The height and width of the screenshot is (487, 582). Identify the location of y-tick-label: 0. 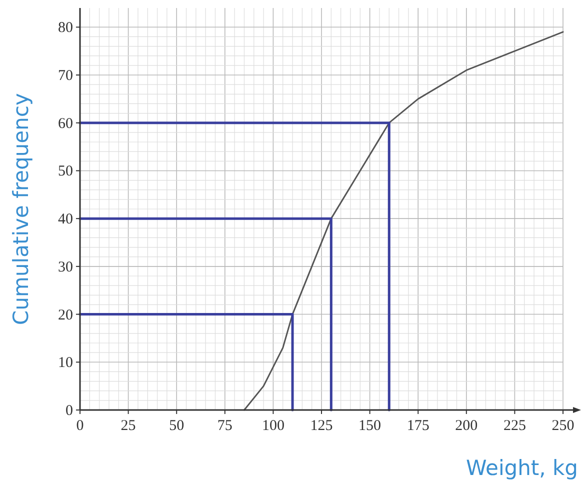
(69, 411).